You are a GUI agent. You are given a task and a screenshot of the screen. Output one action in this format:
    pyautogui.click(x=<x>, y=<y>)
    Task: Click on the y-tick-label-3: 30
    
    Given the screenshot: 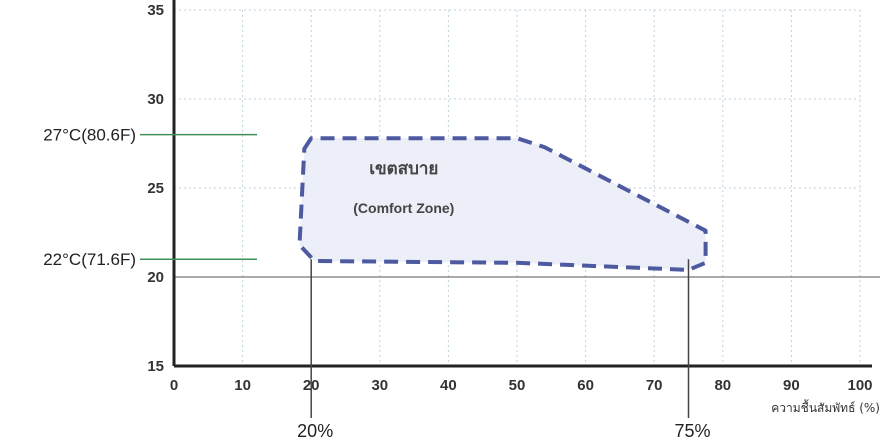 What is the action you would take?
    pyautogui.click(x=155, y=99)
    